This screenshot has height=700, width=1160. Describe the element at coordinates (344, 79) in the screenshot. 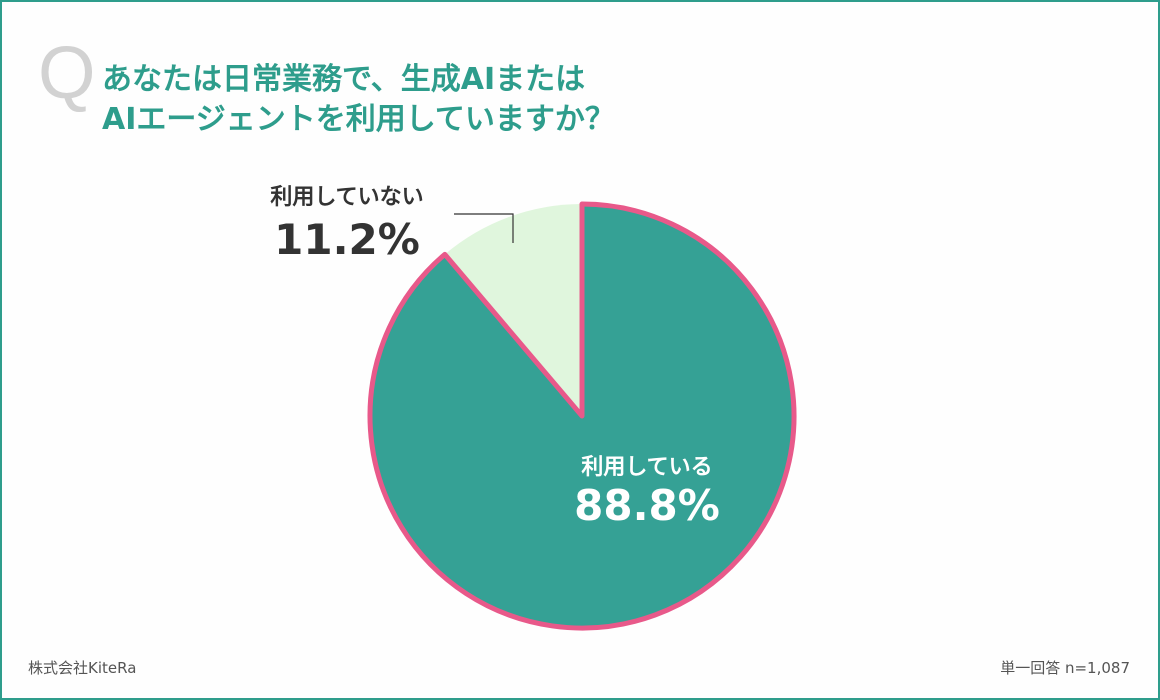

I see `title-line-1: あなたは日常業務で、生成AIまたは` at that location.